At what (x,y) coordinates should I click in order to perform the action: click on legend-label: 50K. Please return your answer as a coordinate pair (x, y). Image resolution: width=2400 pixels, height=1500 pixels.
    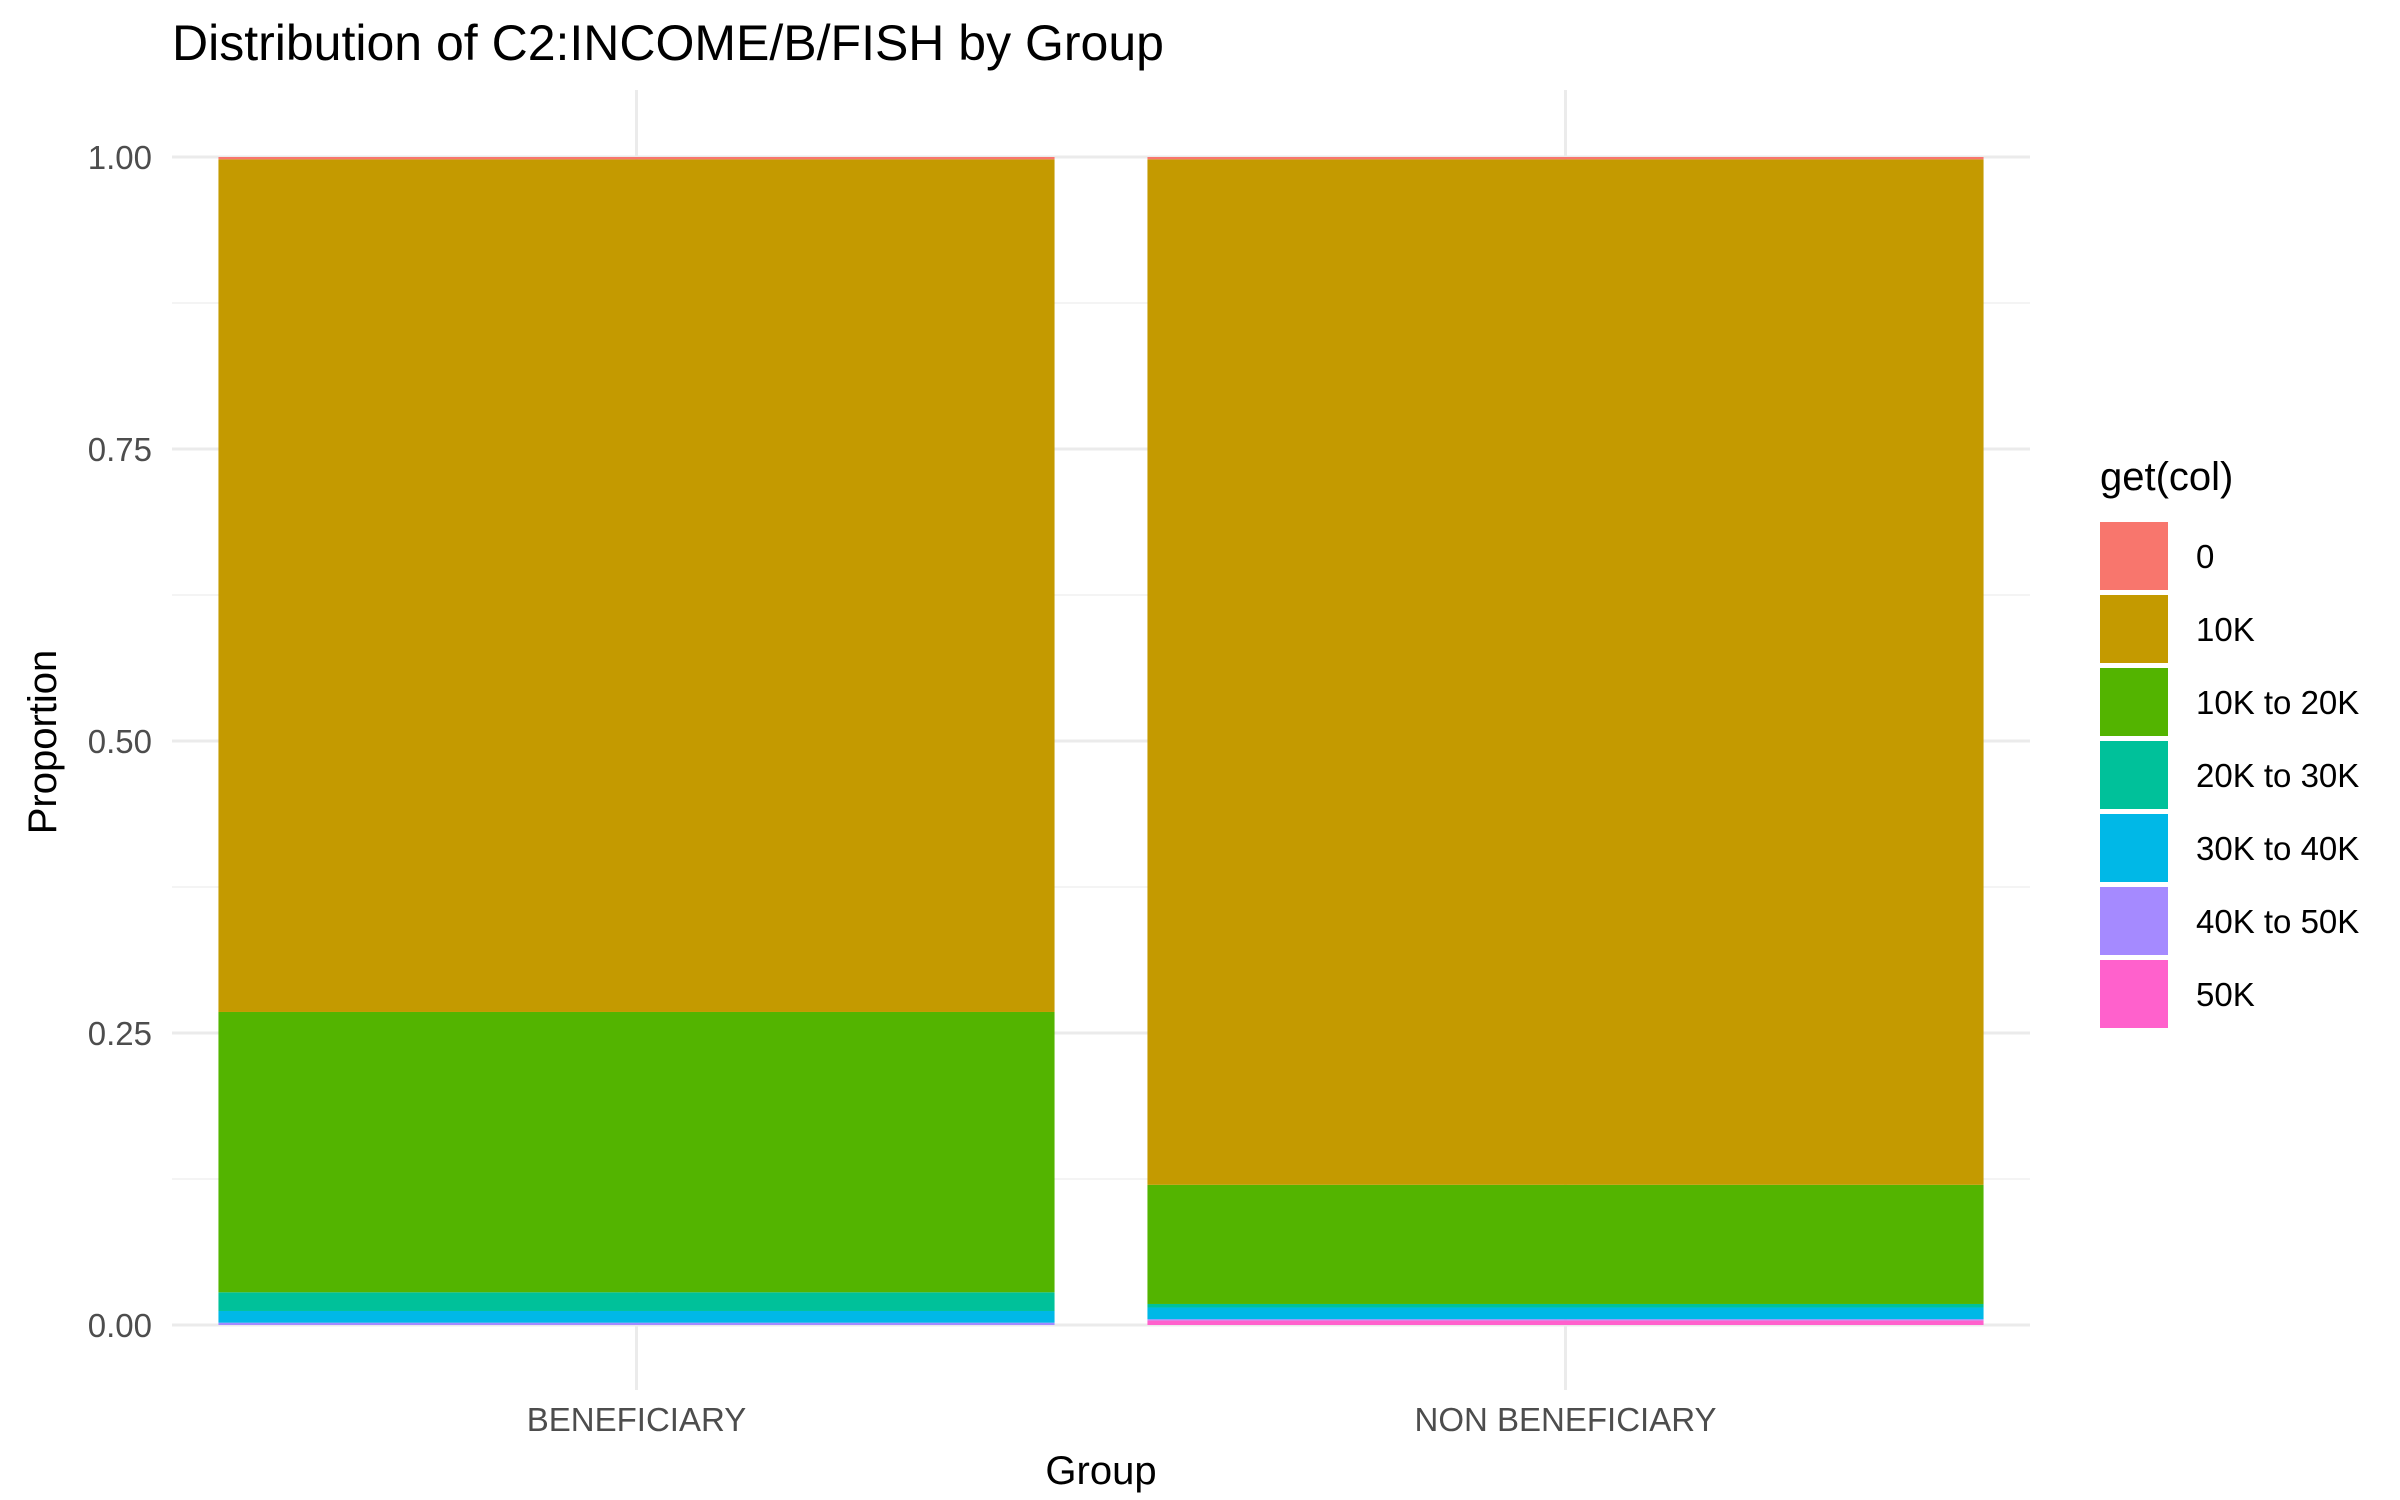
    Looking at the image, I should click on (2225, 994).